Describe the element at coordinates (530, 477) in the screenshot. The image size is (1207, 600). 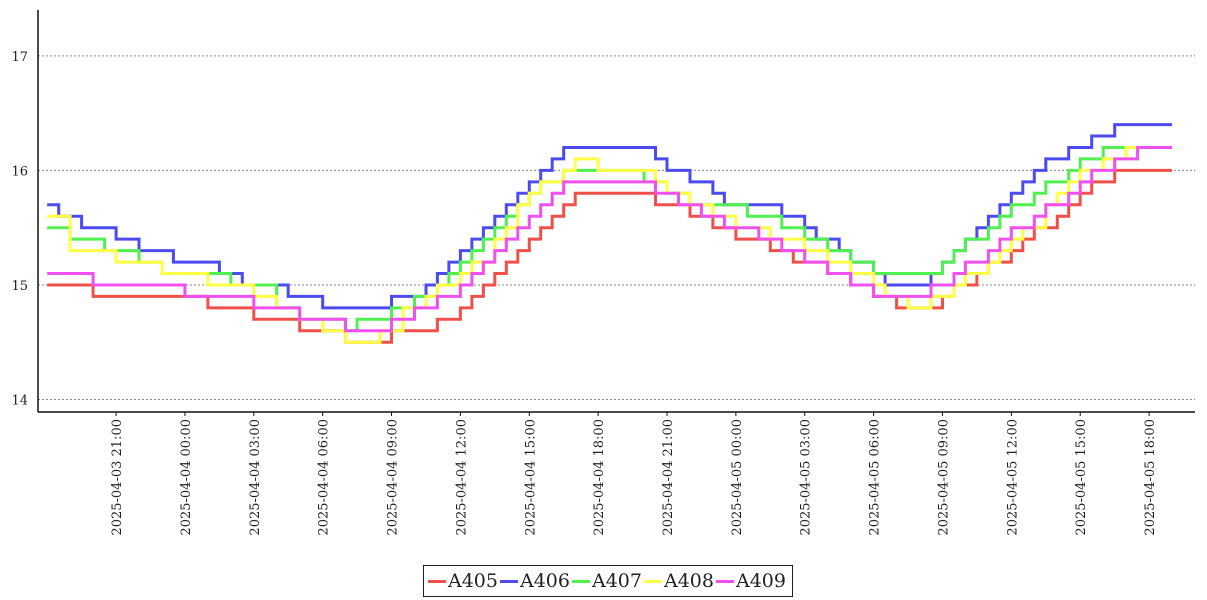
I see `x-tick-label: 2025-04-04 15:00` at that location.